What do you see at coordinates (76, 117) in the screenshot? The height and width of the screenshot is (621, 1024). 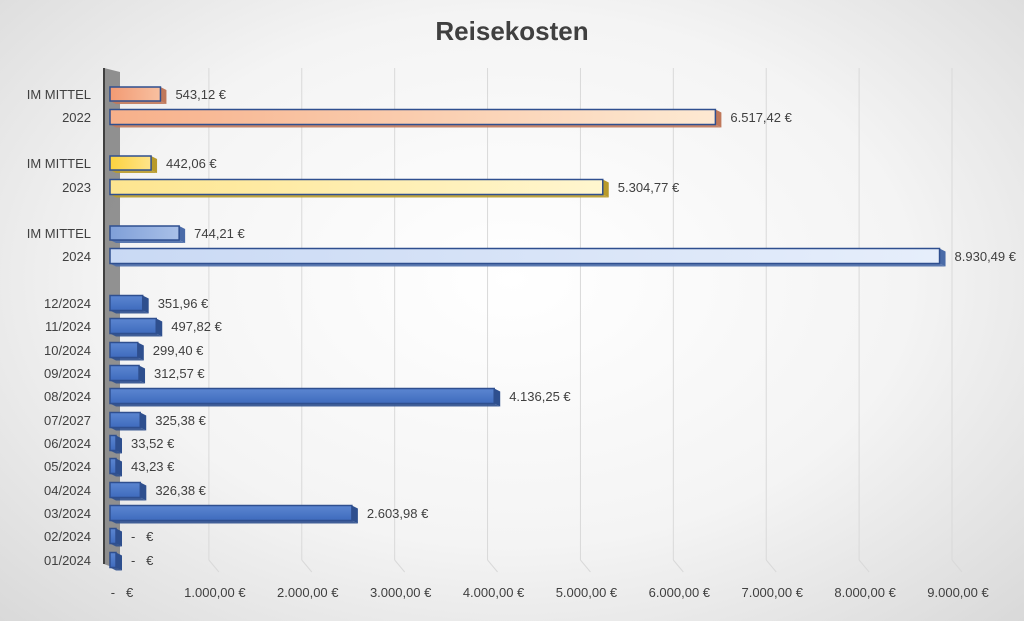 I see `category-label: 2022` at bounding box center [76, 117].